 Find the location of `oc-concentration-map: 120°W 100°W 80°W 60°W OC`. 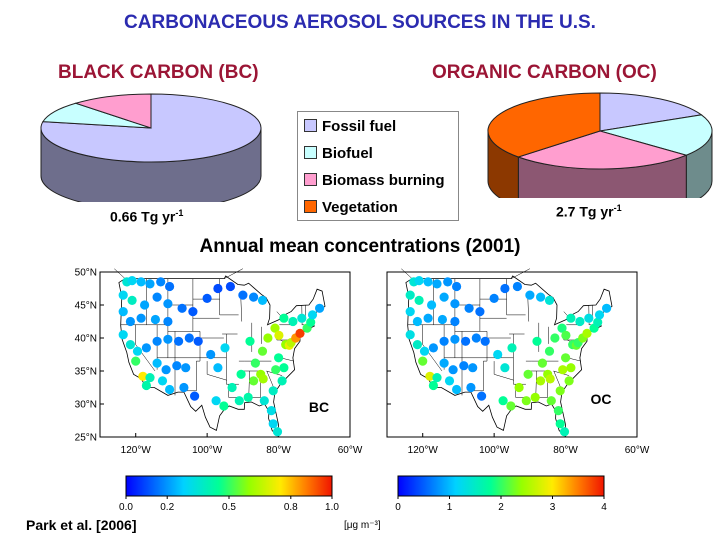

oc-concentration-map: 120°W 100°W 80°W 60°W OC is located at coordinates (518, 362).